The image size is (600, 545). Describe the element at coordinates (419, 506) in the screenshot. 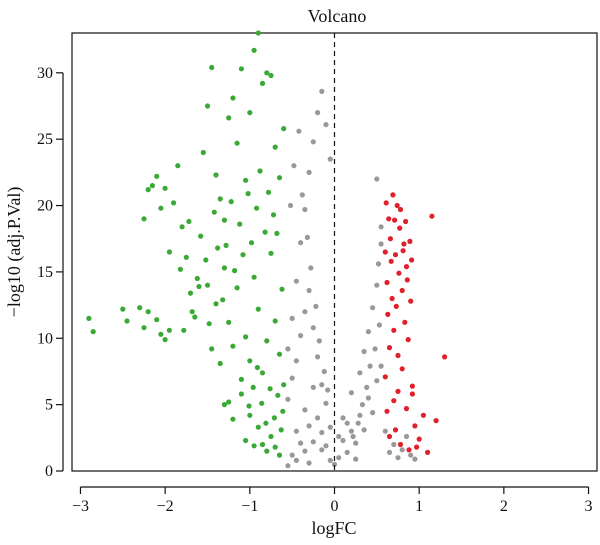

I see `x-tick-label: 1` at that location.